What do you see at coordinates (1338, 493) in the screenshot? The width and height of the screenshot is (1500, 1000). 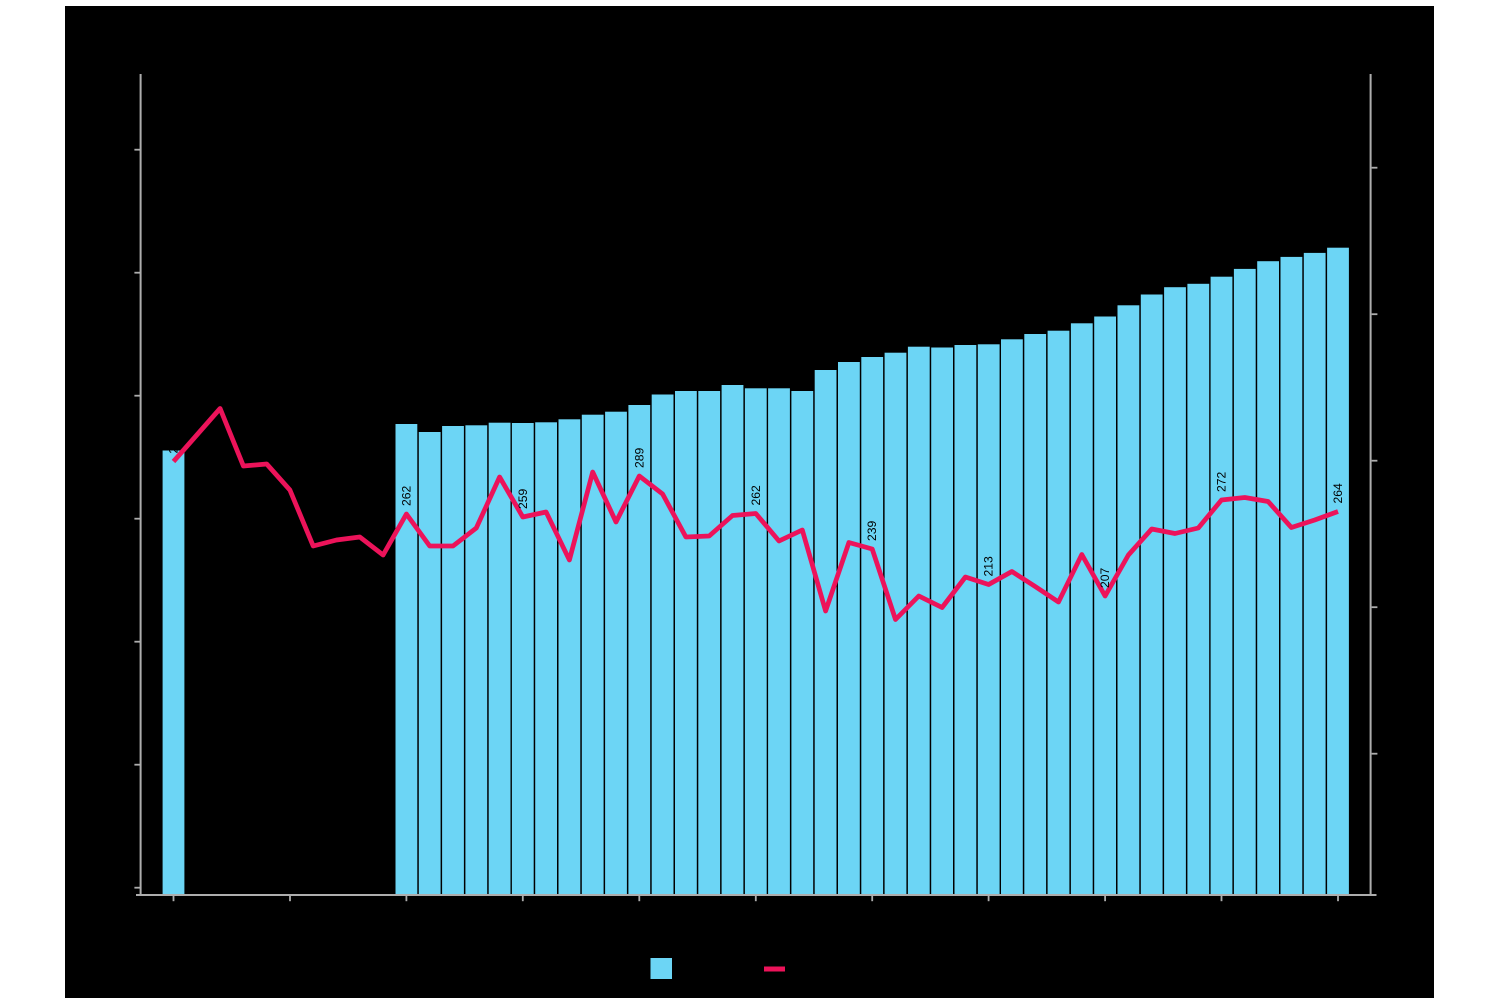 I see `svg-text: 264` at bounding box center [1338, 493].